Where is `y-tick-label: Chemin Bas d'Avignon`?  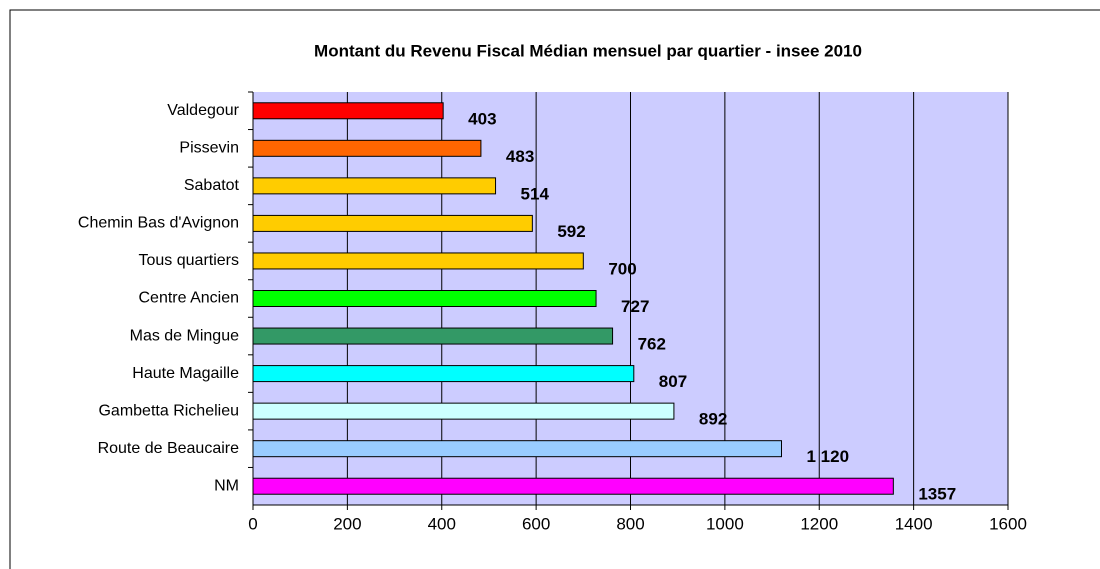
y-tick-label: Chemin Bas d'Avignon is located at coordinates (158, 223).